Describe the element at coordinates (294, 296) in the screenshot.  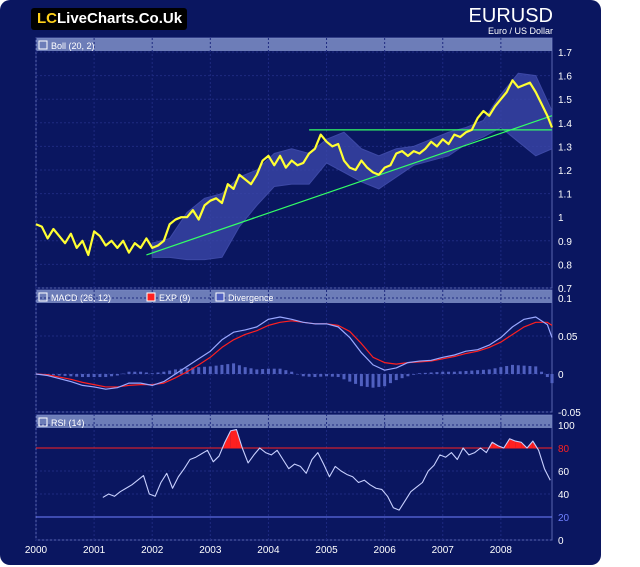
I see `macd-header-bar` at that location.